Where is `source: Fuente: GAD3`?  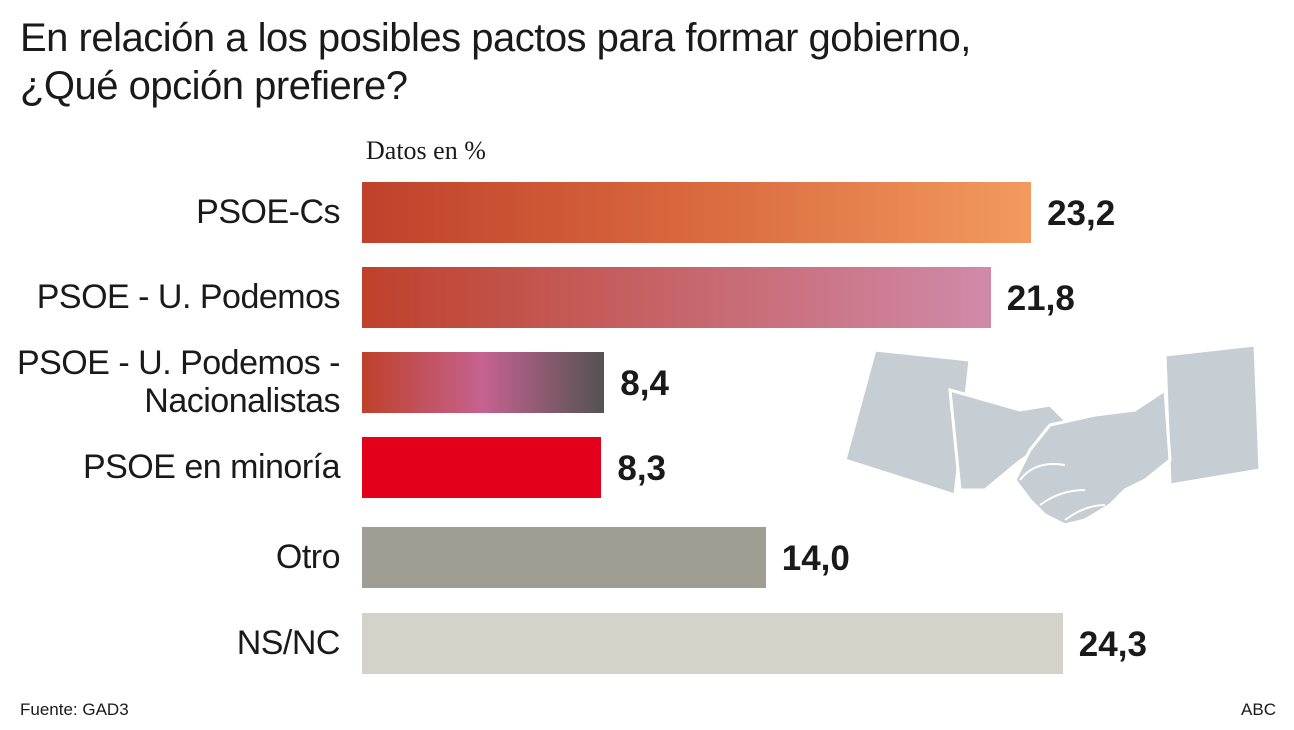
source: Fuente: GAD3 is located at coordinates (74, 709).